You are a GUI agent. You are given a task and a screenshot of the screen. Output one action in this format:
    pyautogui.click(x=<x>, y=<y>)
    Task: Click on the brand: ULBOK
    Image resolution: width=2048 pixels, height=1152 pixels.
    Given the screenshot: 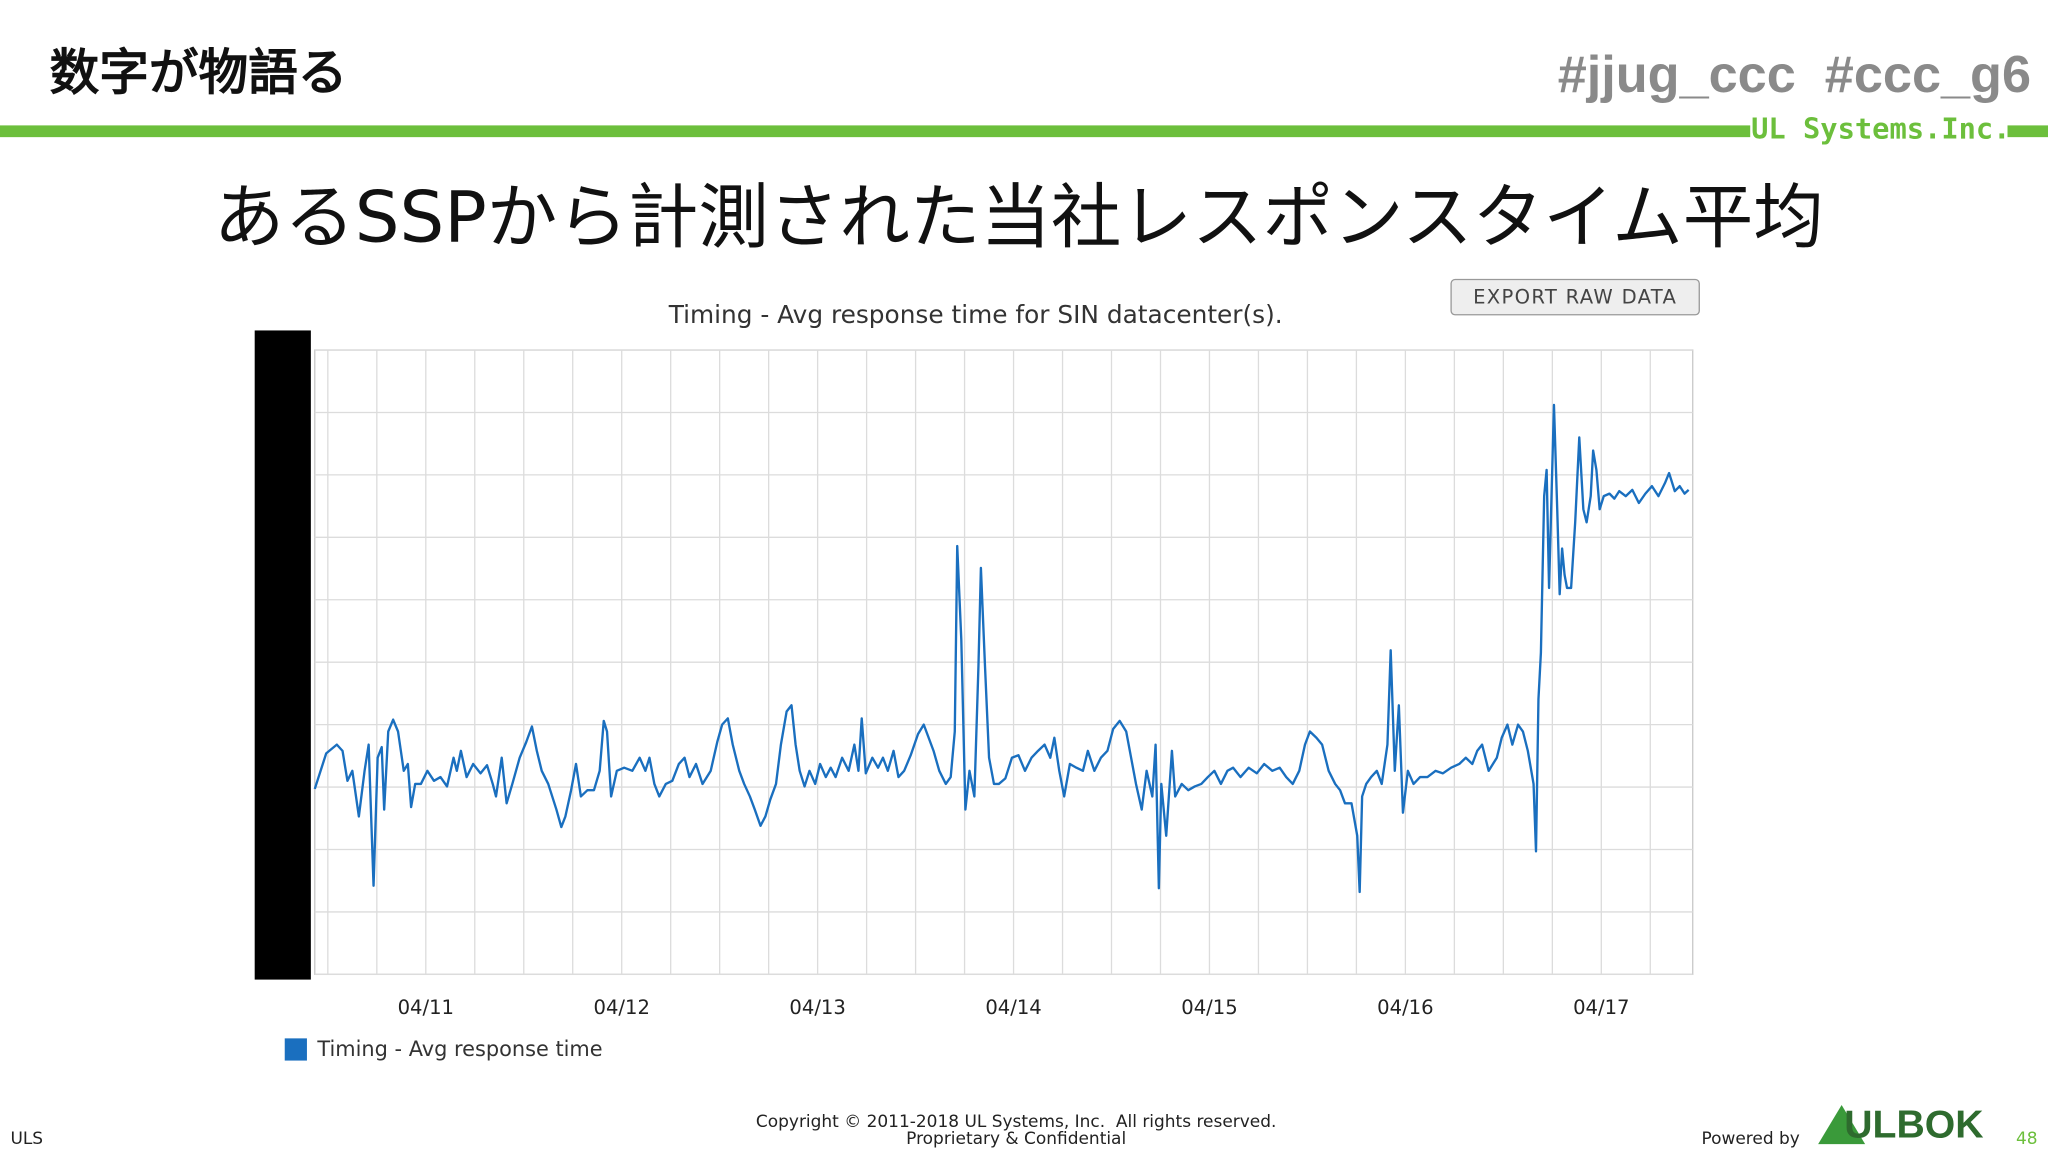 What is the action you would take?
    pyautogui.click(x=1913, y=1125)
    